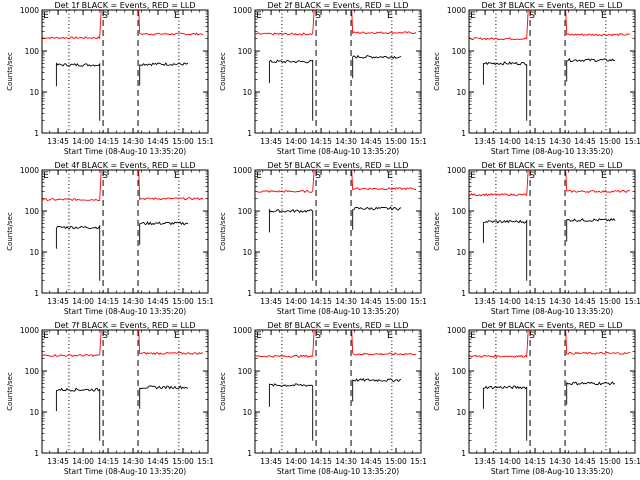 The width and height of the screenshot is (640, 480). Describe the element at coordinates (337, 165) in the screenshot. I see `chart-title: Det 5f BLACK = Events, RED = LLD` at that location.